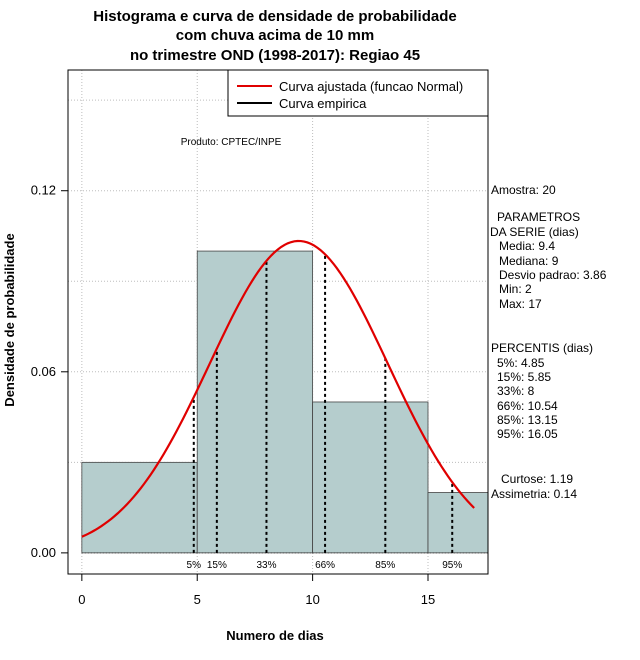  I want to click on legend-box, so click(358, 93).